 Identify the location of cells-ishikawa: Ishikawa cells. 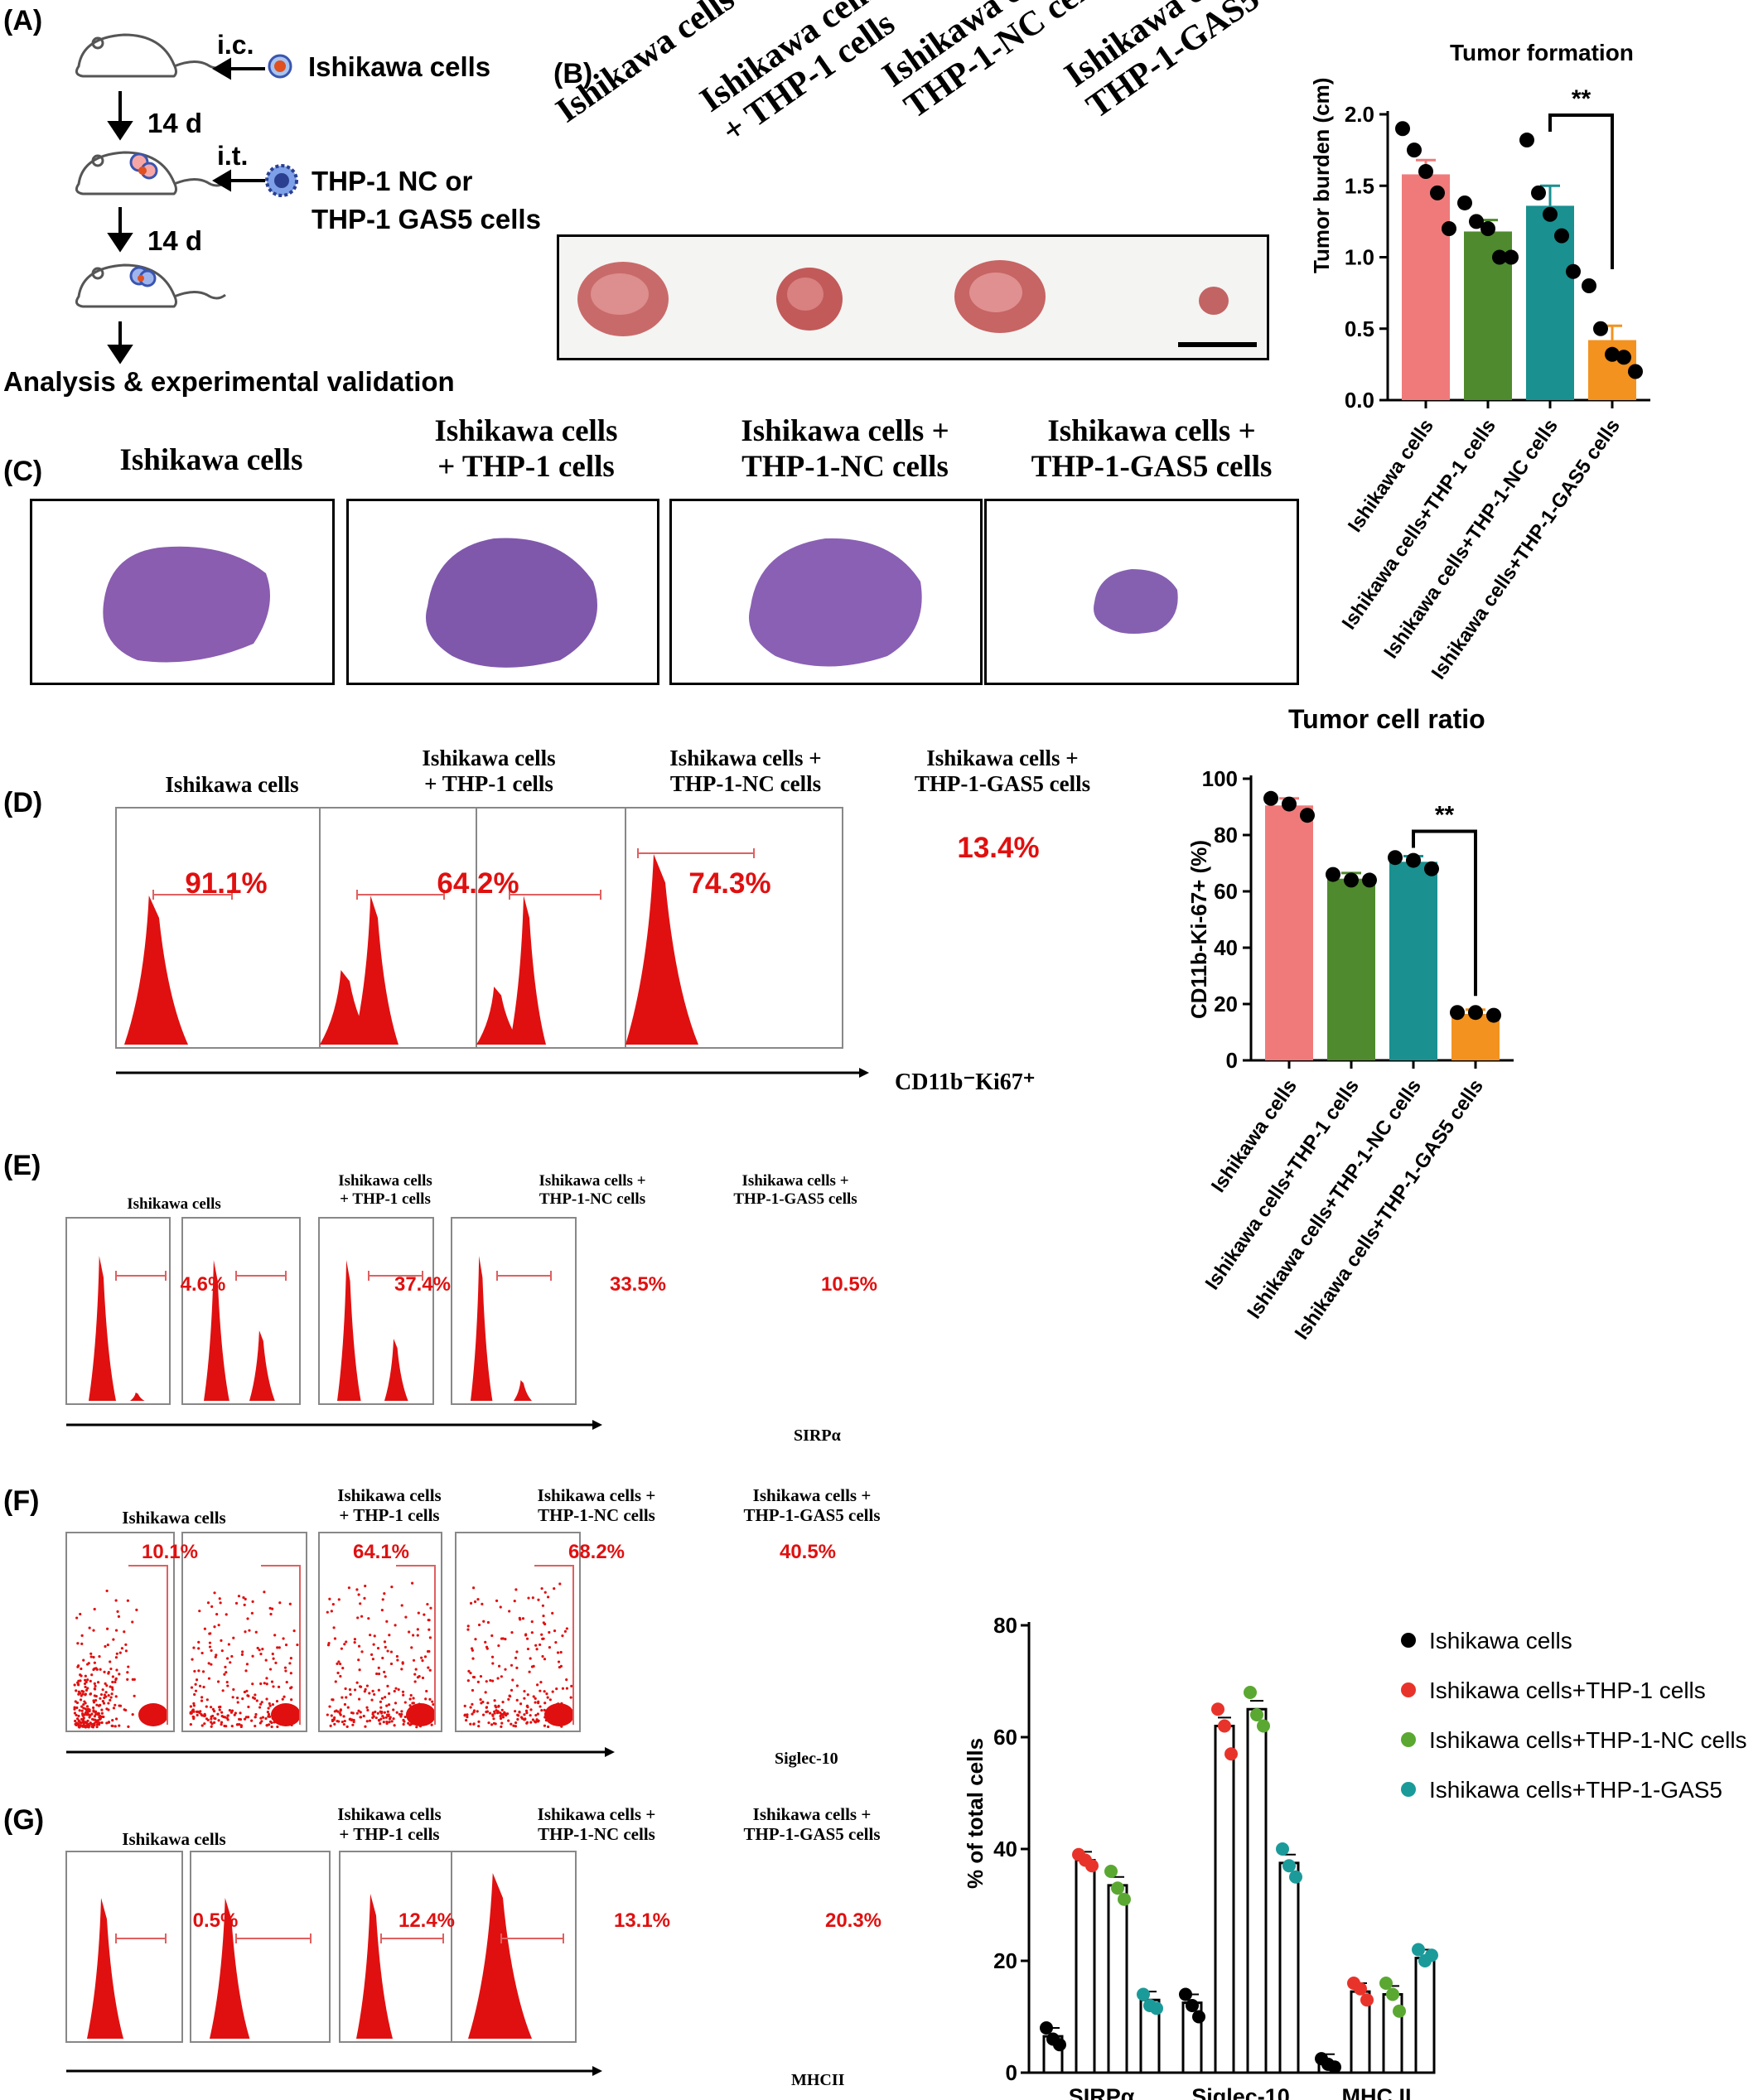
(399, 66).